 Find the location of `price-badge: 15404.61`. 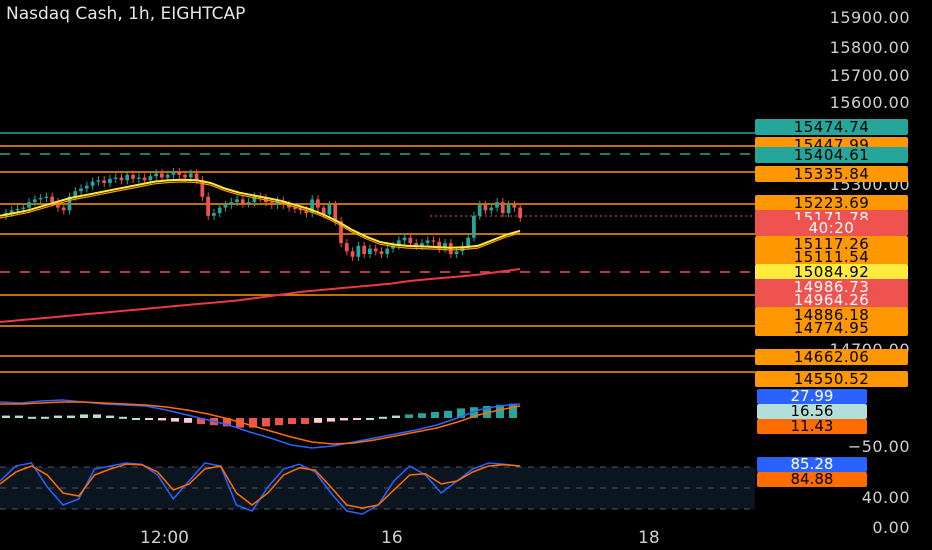

price-badge: 15404.61 is located at coordinates (831, 155).